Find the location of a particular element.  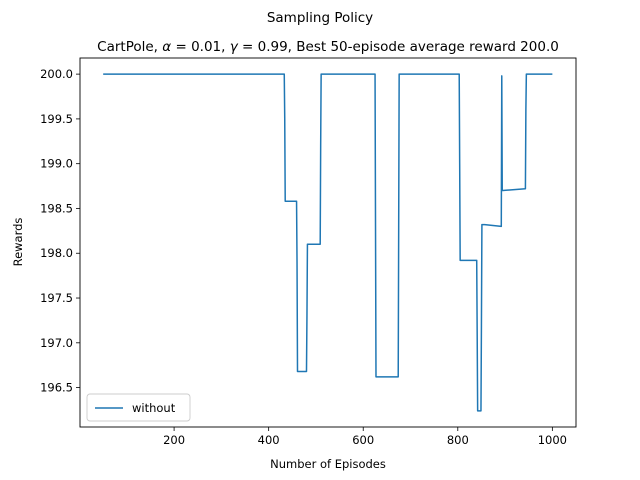

x-tick-label: 800 is located at coordinates (458, 440).